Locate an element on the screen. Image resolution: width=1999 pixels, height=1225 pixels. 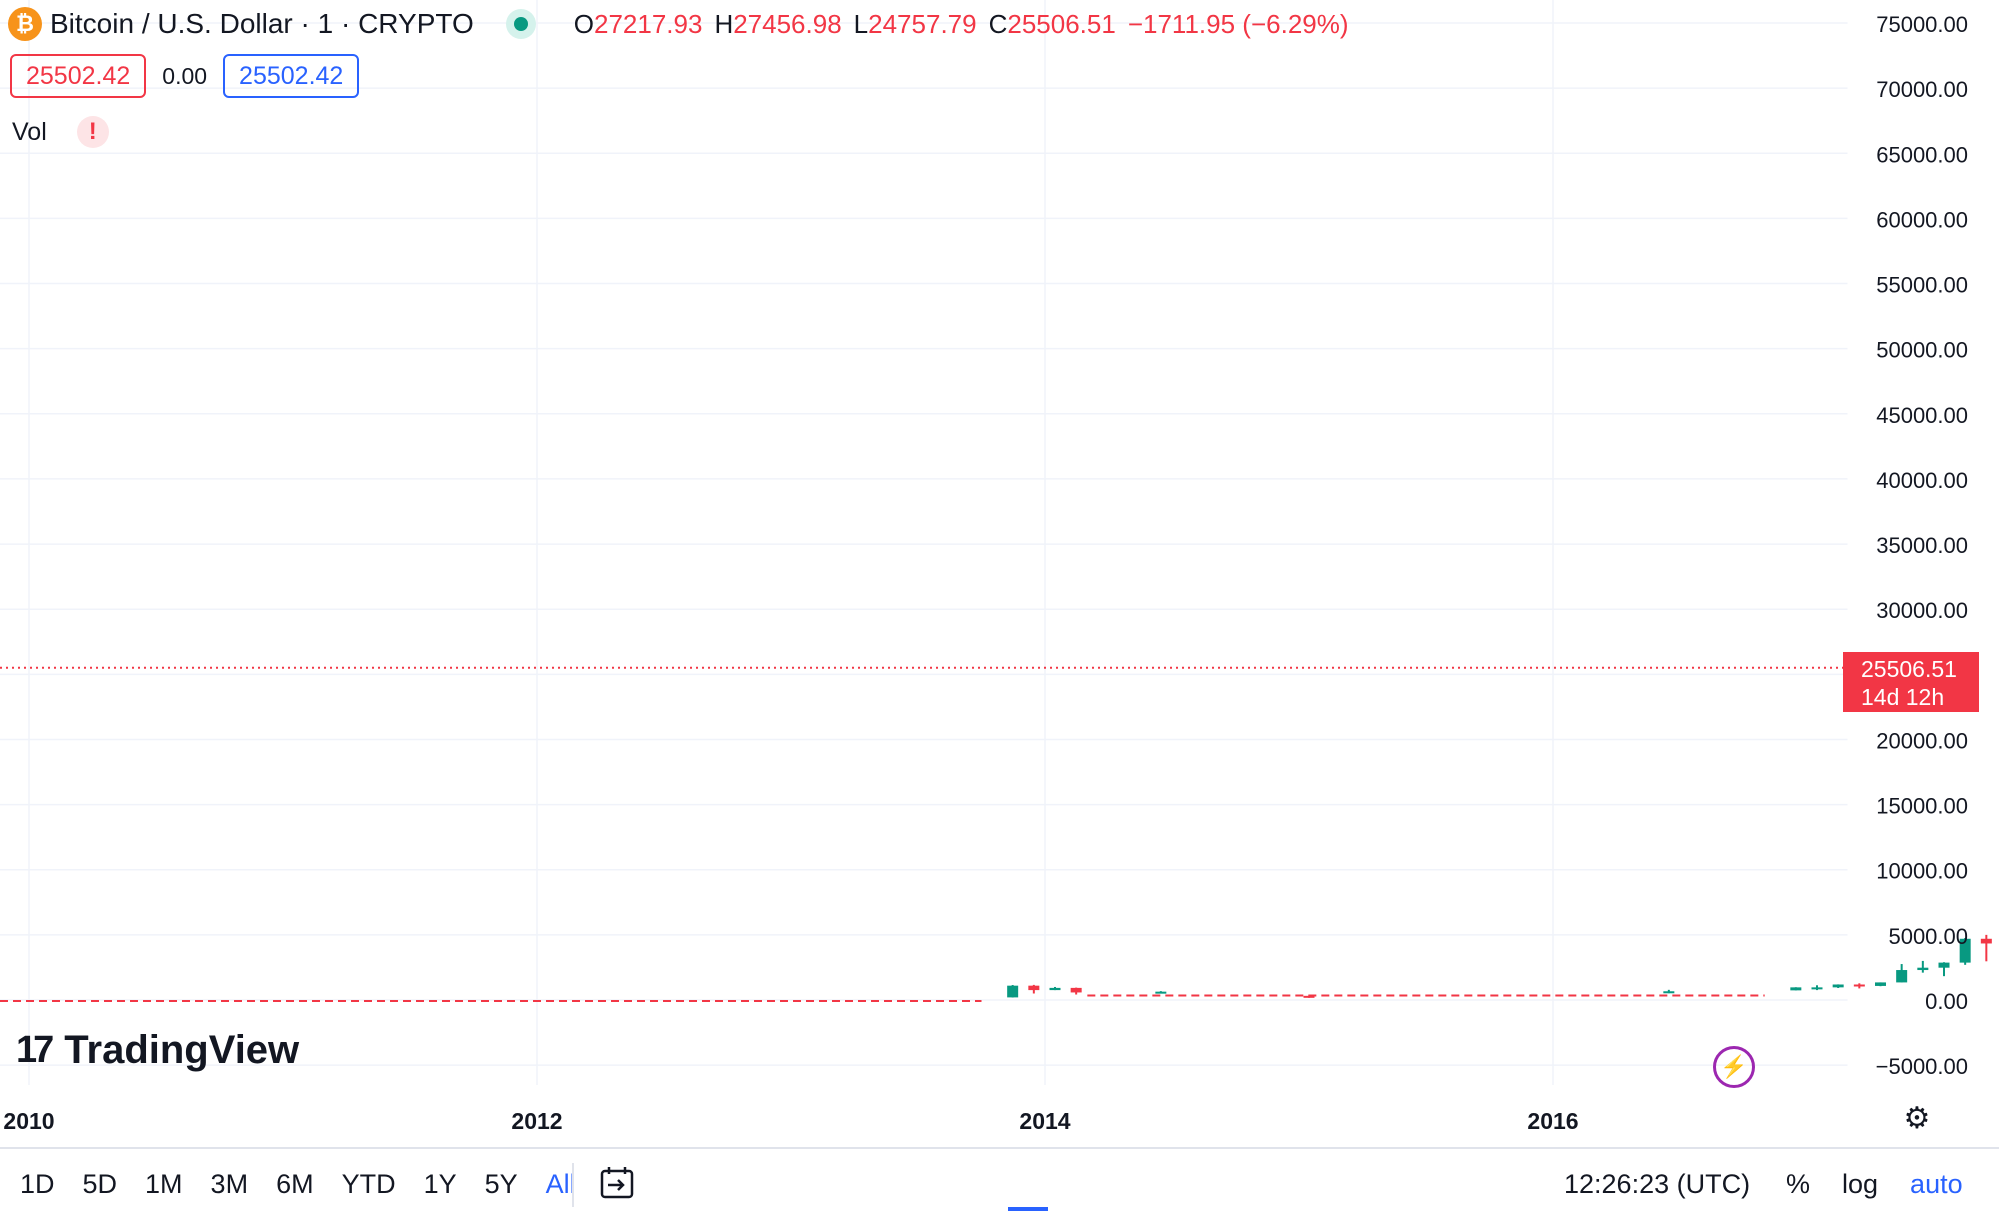
range-5y-button: 5Y is located at coordinates (501, 1184).